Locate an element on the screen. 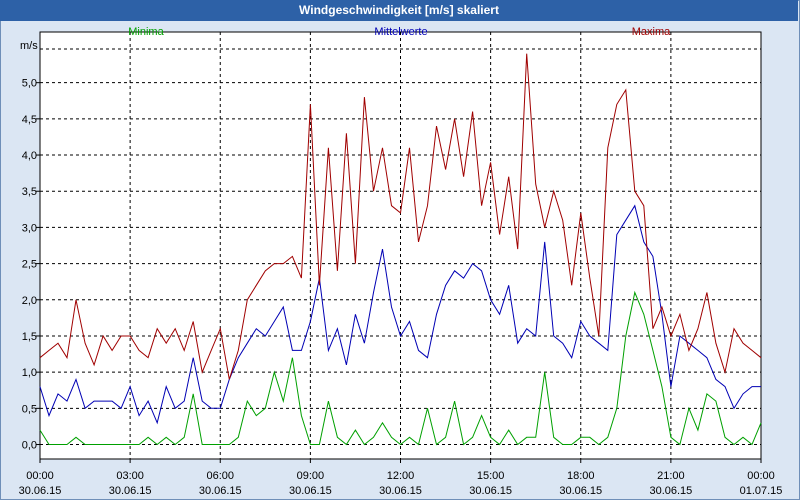 The image size is (800, 500). legend-mittelwerte: Mittelwerte is located at coordinates (400, 32).